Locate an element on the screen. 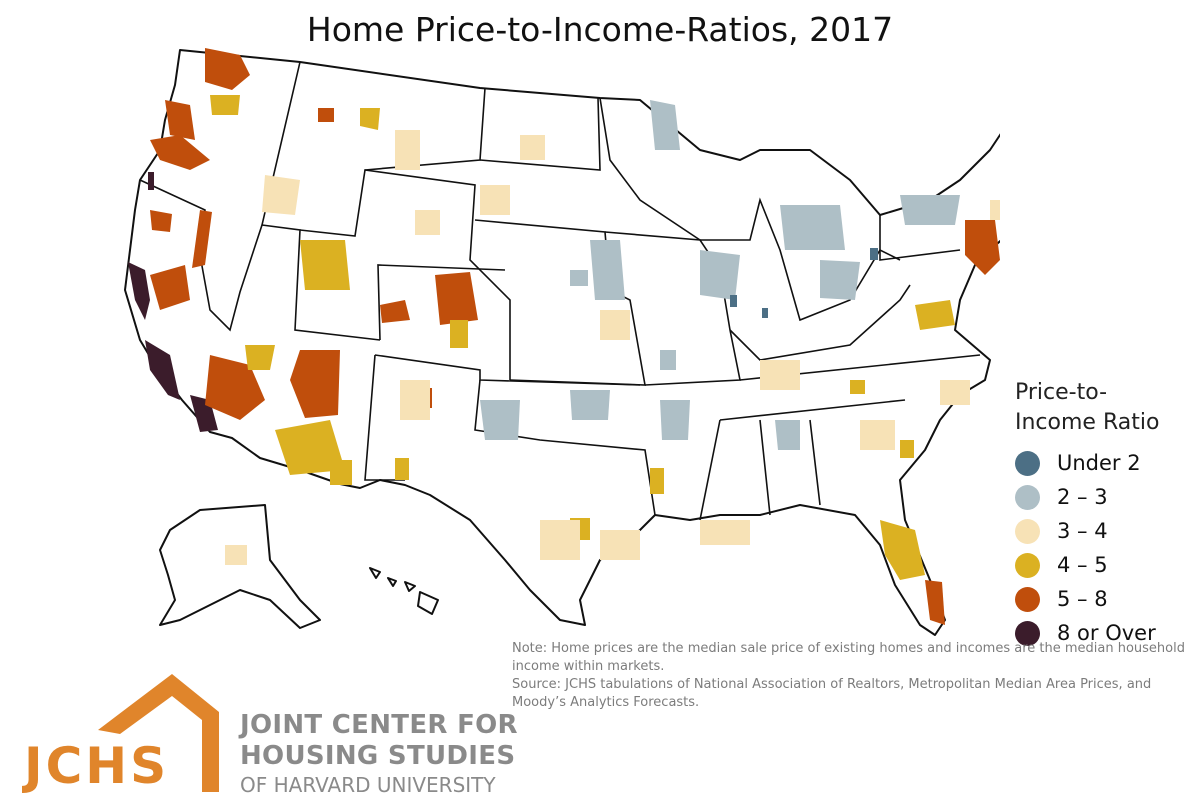 Image resolution: width=1200 pixels, height=800 pixels. legend-label: 2 – 3 is located at coordinates (1082, 497).